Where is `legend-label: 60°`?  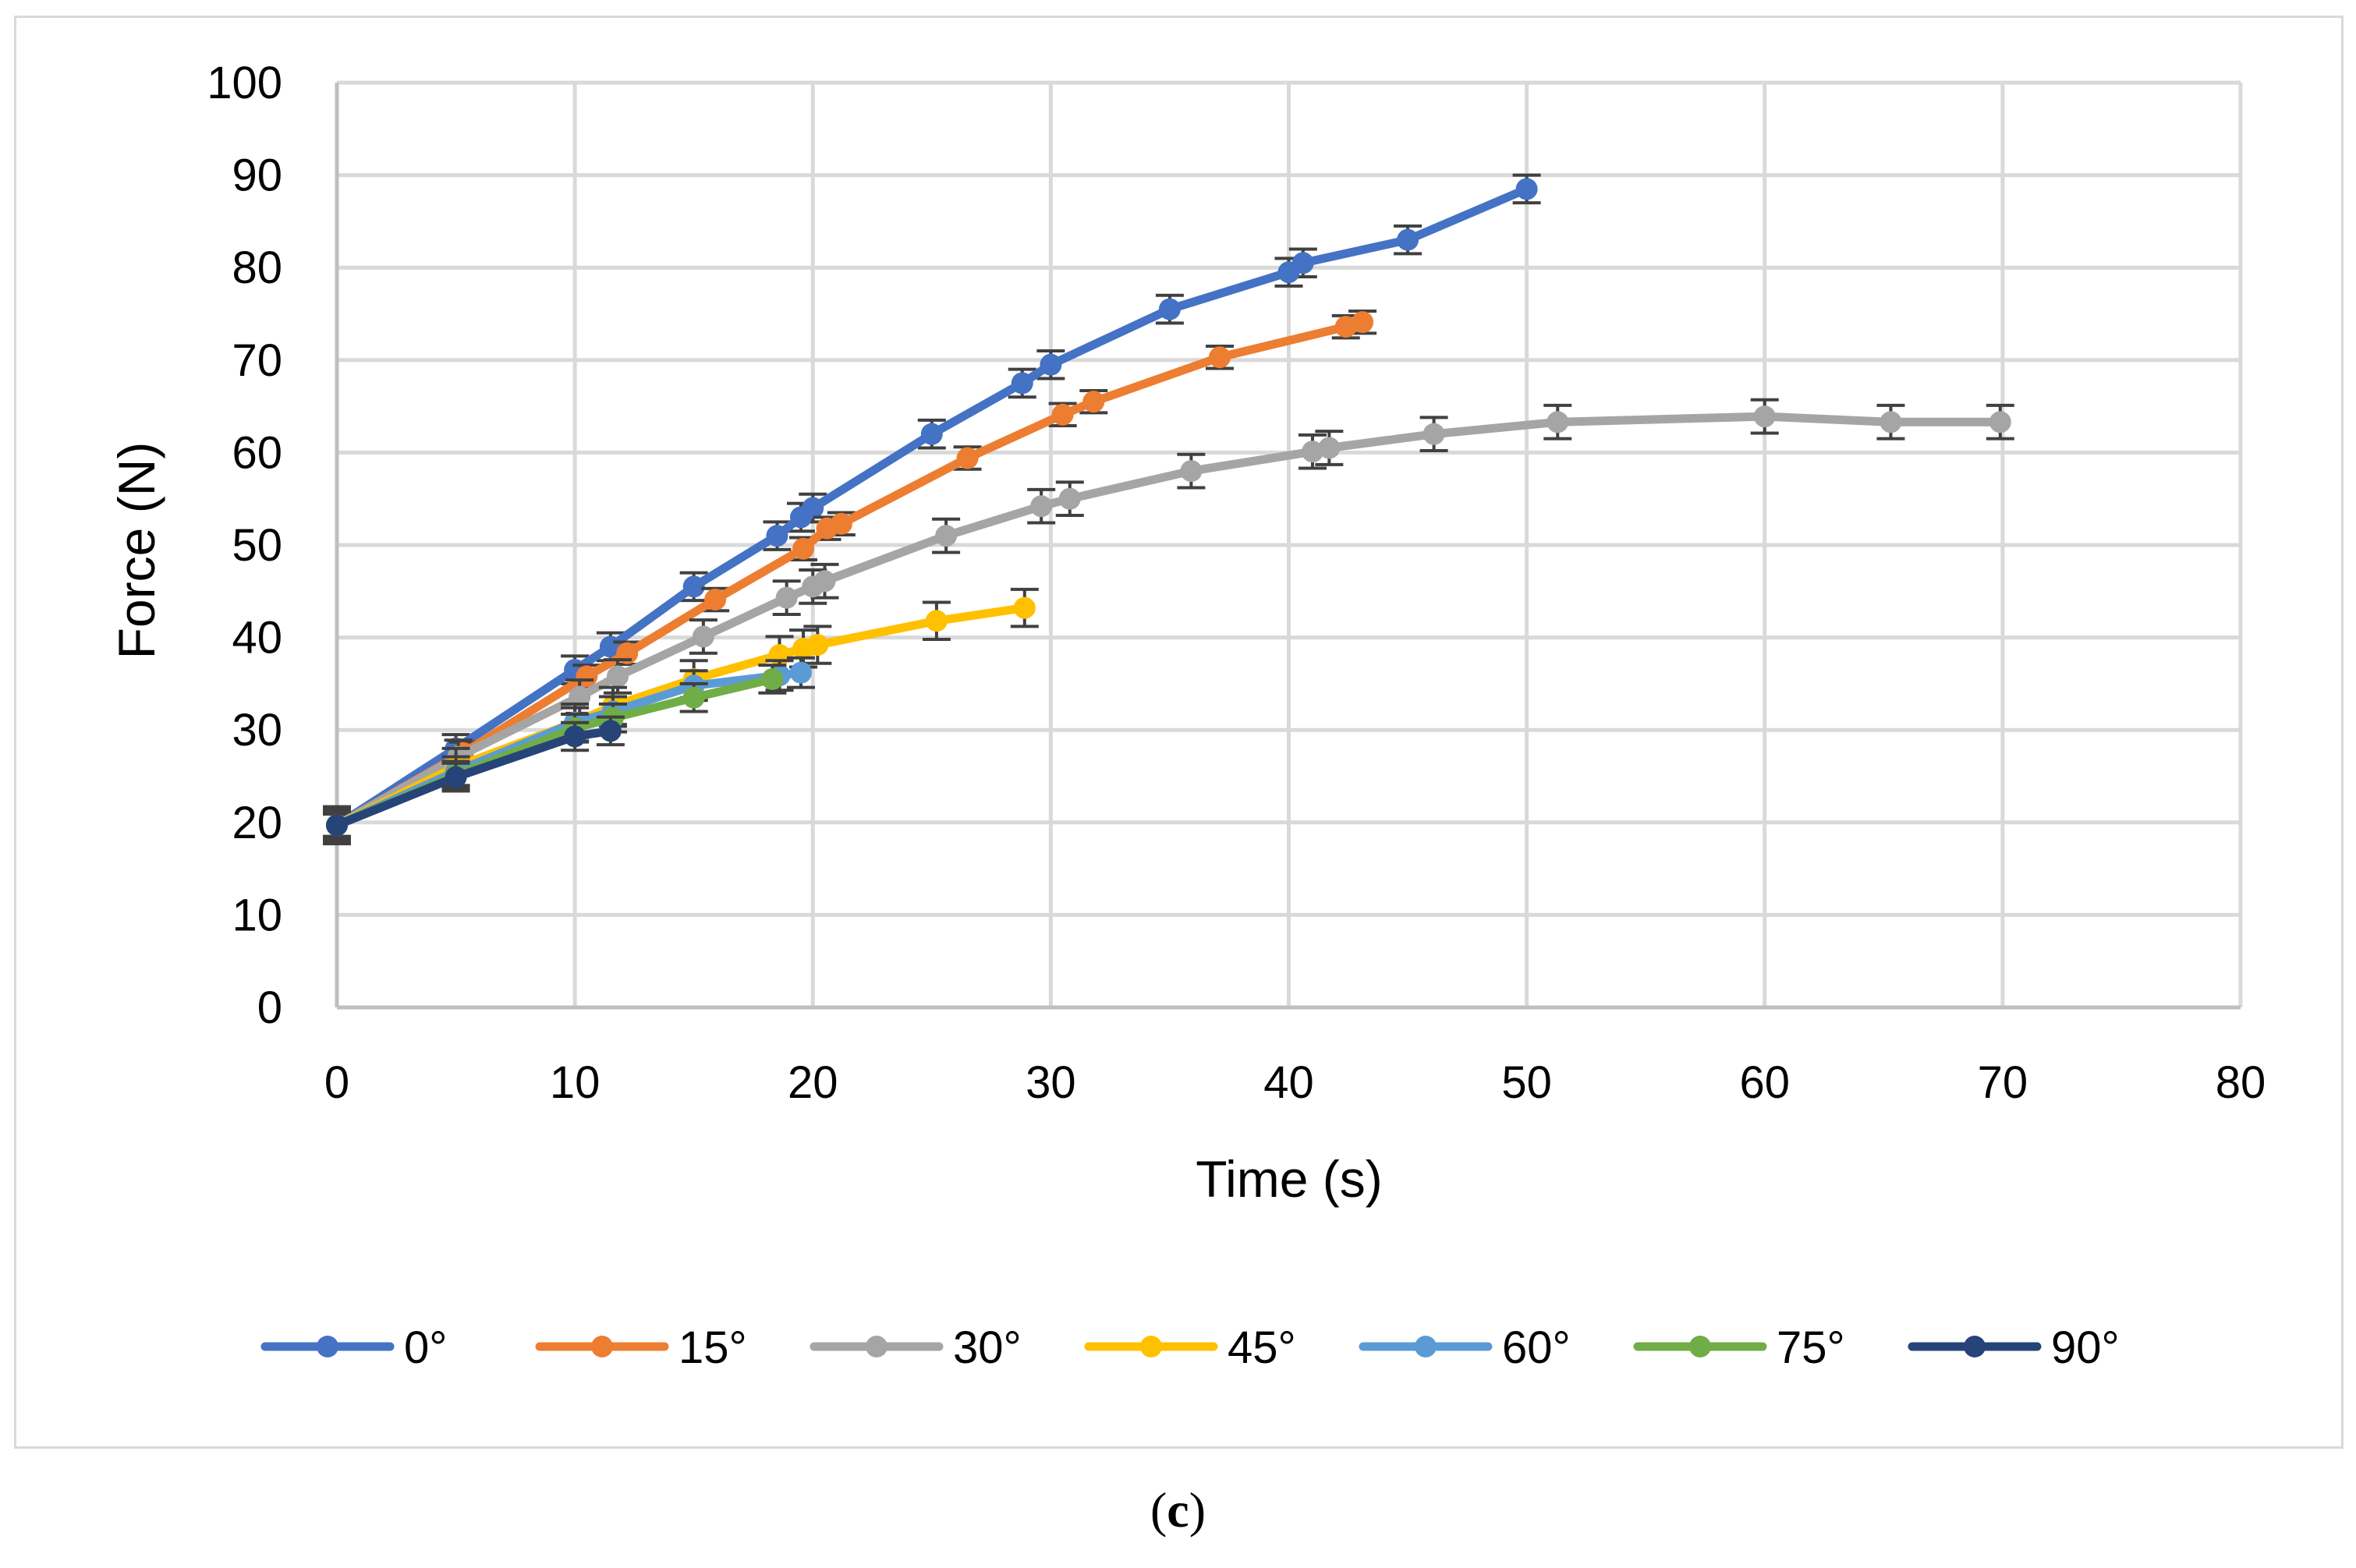 legend-label: 60° is located at coordinates (1536, 1347).